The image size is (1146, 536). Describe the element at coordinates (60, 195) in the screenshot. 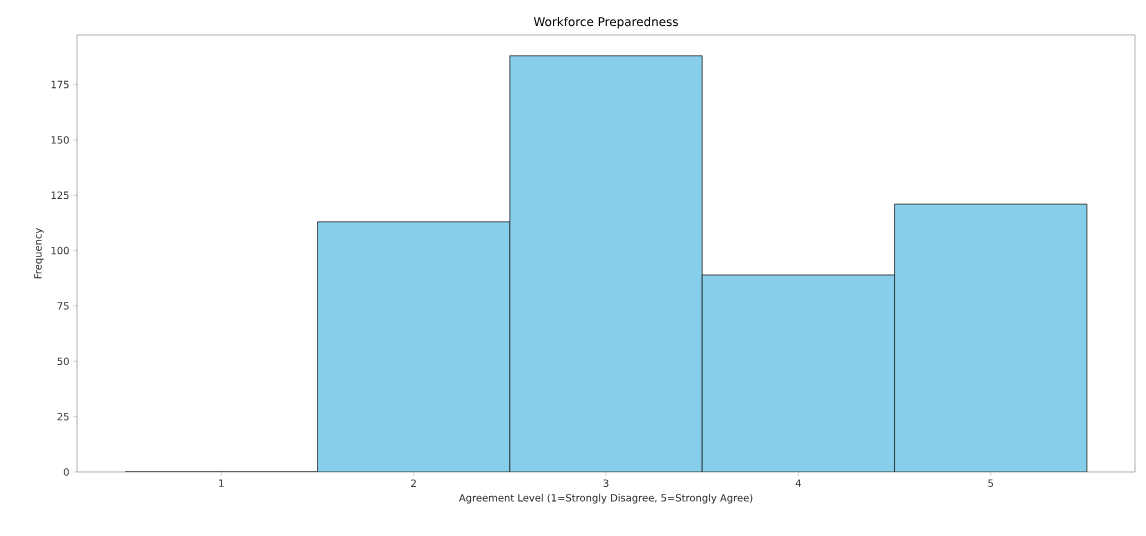

I see `y-tick-label: 125` at that location.